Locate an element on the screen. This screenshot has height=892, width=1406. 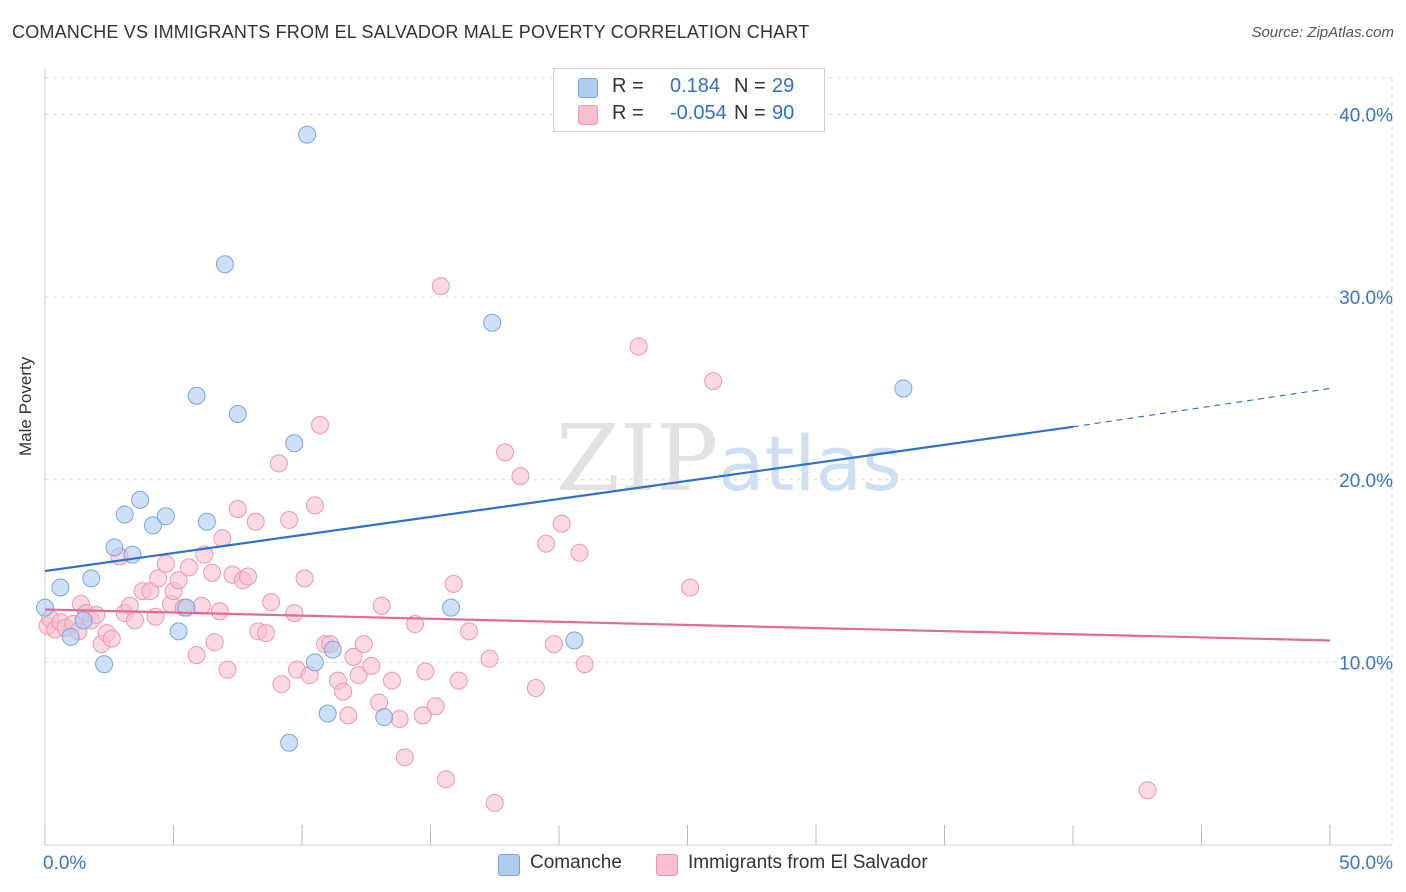
watermark-zip: ZIP is located at coordinates (637, 458).